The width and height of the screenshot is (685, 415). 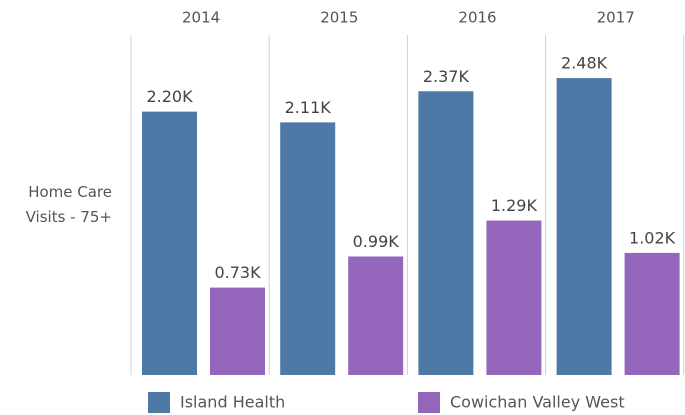 I want to click on value-label: 2.20K, so click(x=169, y=96).